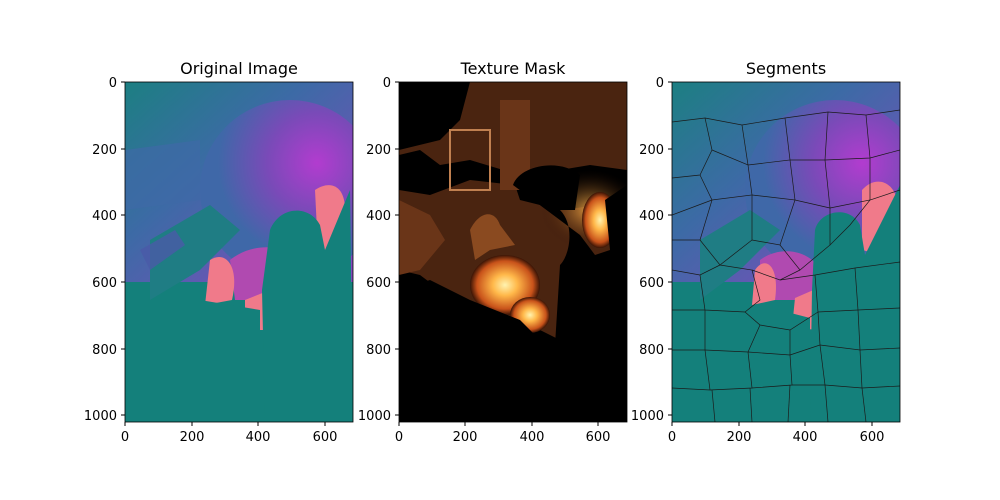 Image resolution: width=1000 pixels, height=500 pixels. Describe the element at coordinates (503, 433) in the screenshot. I see `x-axis-texture: 0 200 400 600` at that location.